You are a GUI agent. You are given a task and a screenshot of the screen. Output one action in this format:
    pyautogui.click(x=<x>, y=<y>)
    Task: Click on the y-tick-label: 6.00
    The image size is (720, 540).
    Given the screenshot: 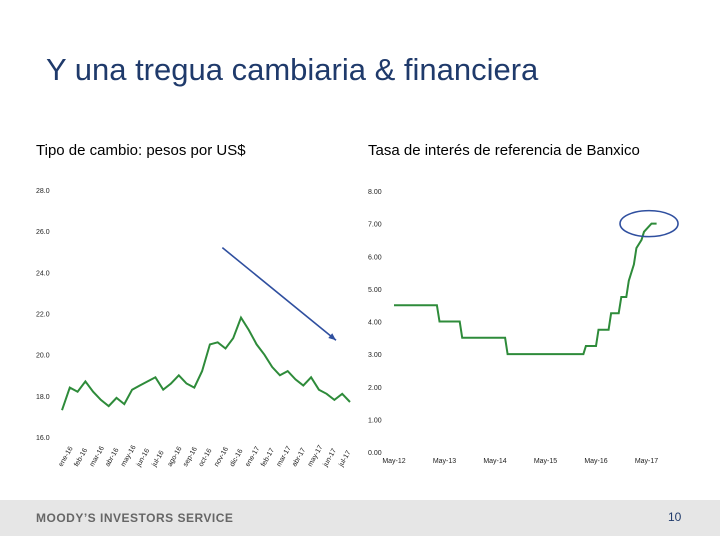 What is the action you would take?
    pyautogui.click(x=375, y=257)
    